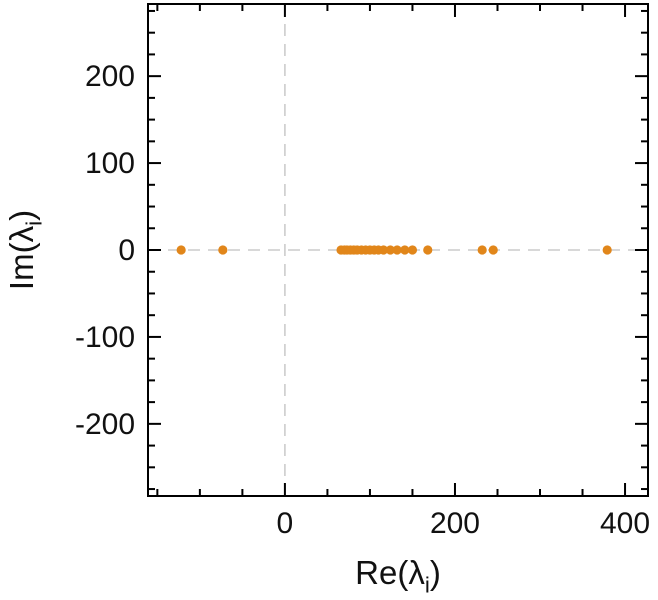 This screenshot has height=600, width=658. What do you see at coordinates (110, 76) in the screenshot?
I see `y-tick-label: 200` at bounding box center [110, 76].